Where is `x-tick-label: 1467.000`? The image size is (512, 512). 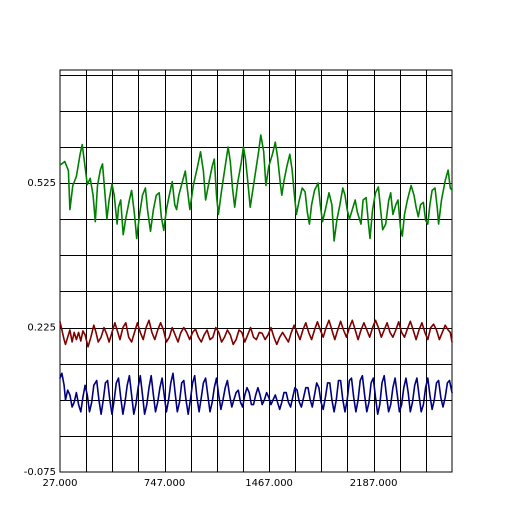 x-tick-label: 1467.000 is located at coordinates (269, 483).